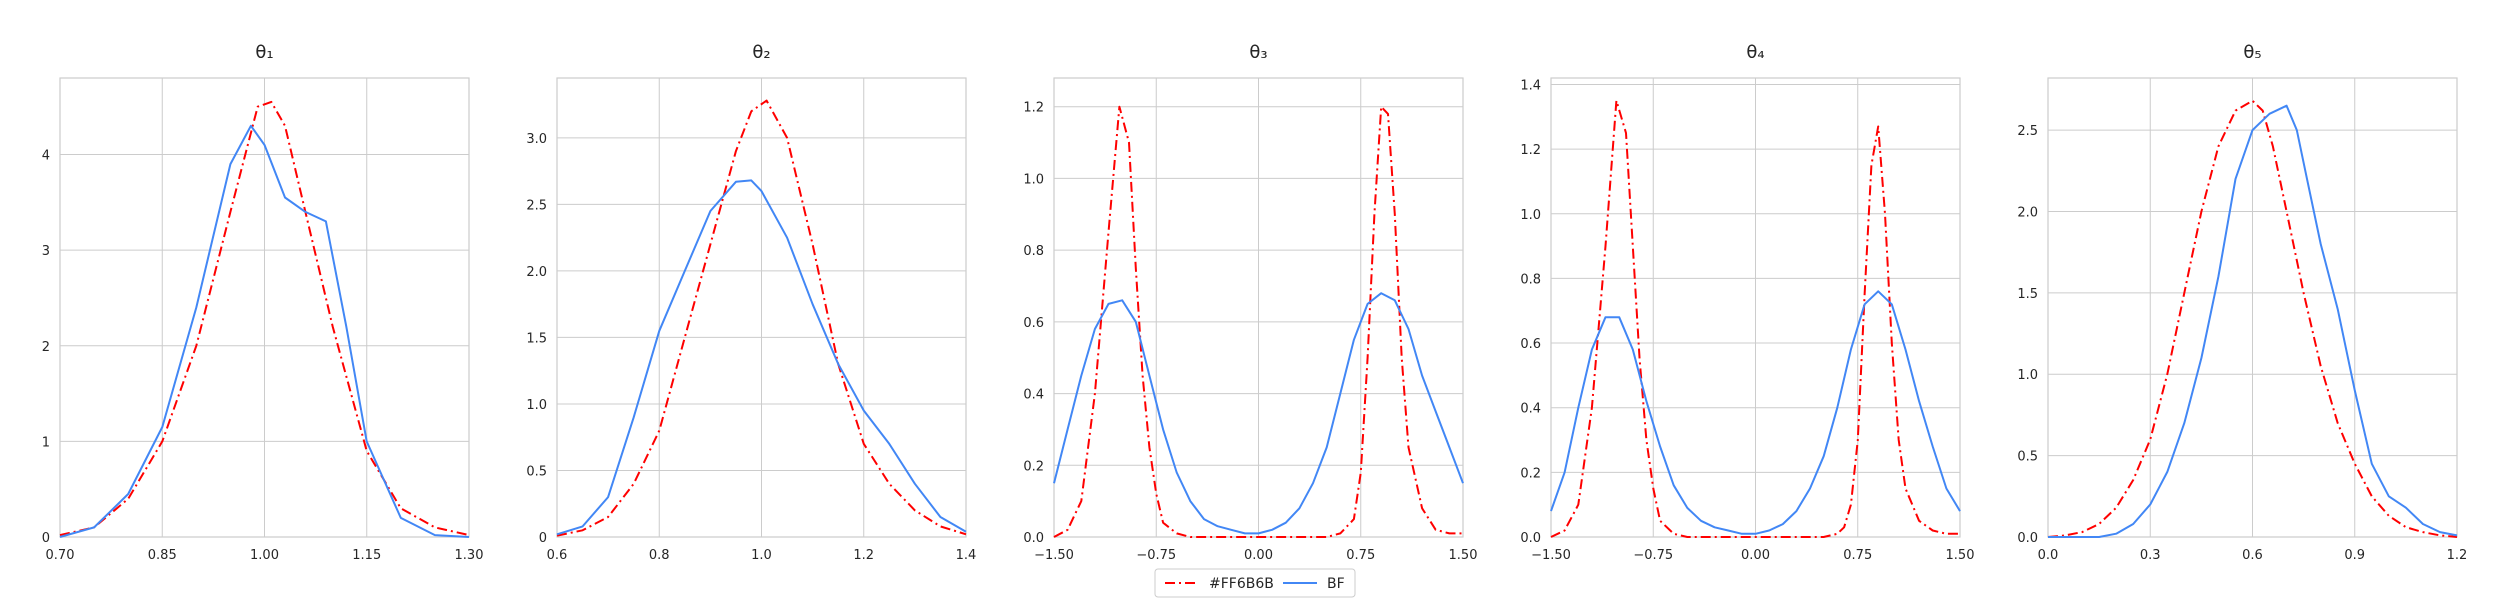  What do you see at coordinates (1530, 85) in the screenshot?
I see `y-tick-label: 1.4` at bounding box center [1530, 85].